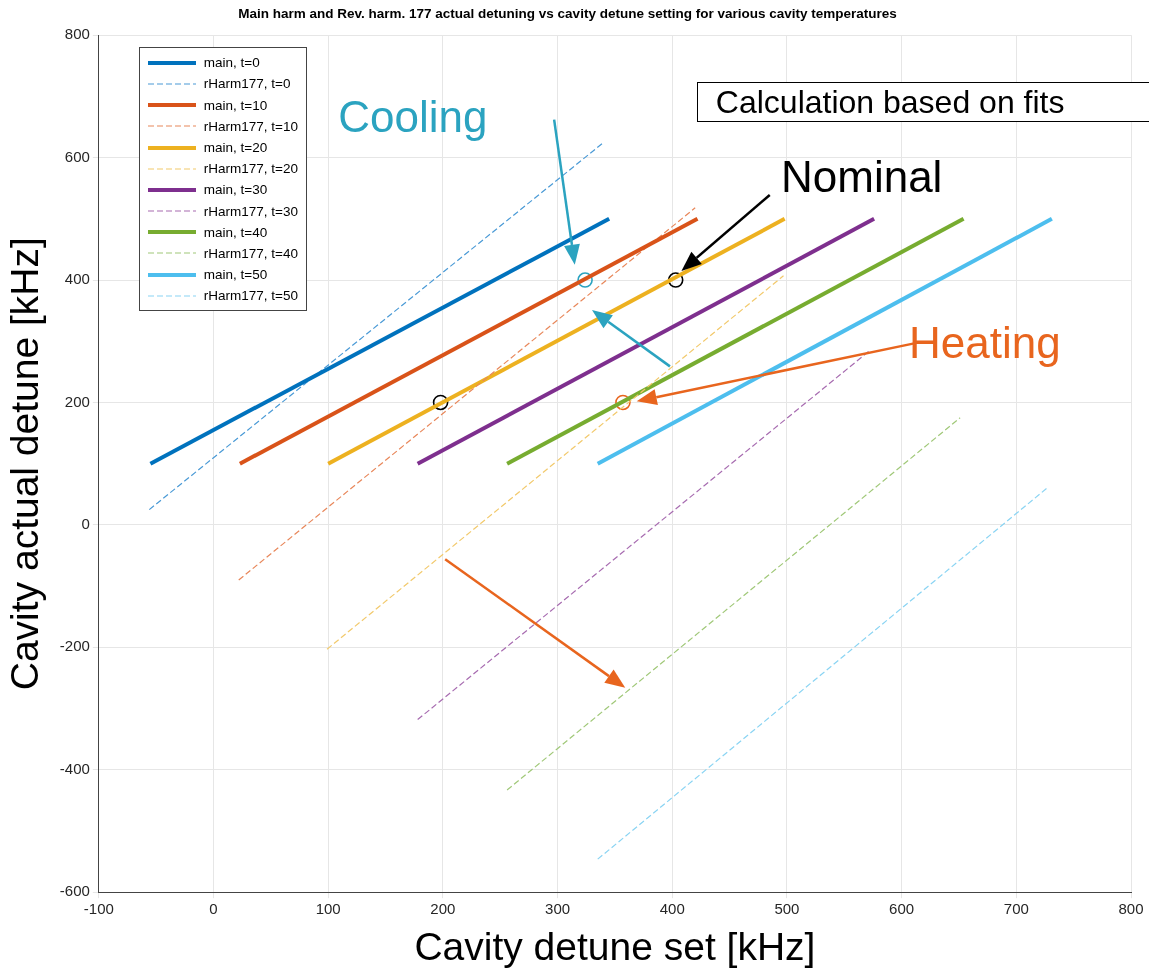 The height and width of the screenshot is (975, 1149). I want to click on legend-label: rHarm177, t=50, so click(250, 296).